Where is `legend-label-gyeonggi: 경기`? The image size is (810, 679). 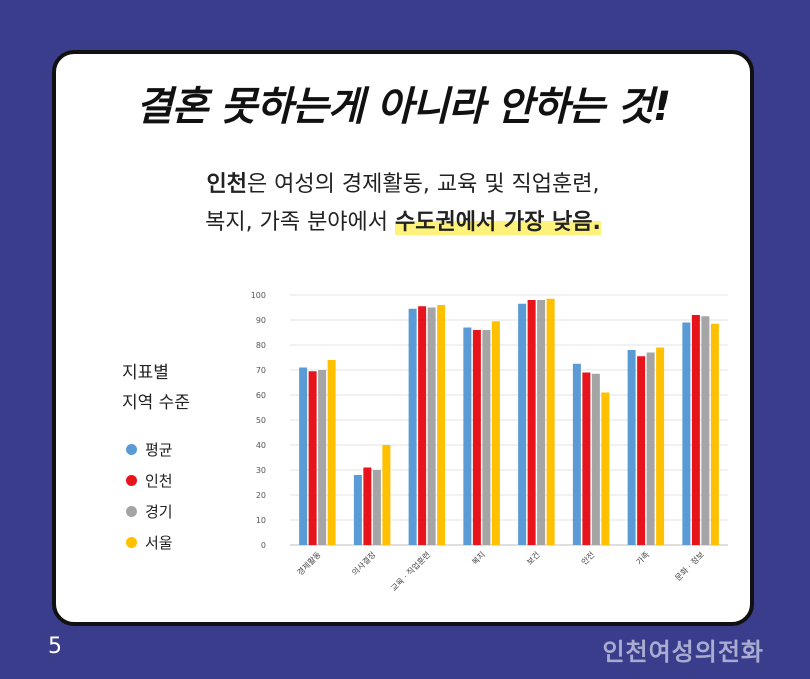 legend-label-gyeonggi: 경기 is located at coordinates (159, 512).